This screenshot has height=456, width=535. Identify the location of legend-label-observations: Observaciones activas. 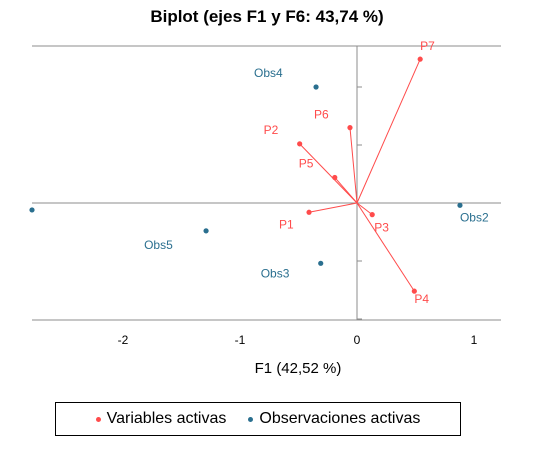
(340, 418).